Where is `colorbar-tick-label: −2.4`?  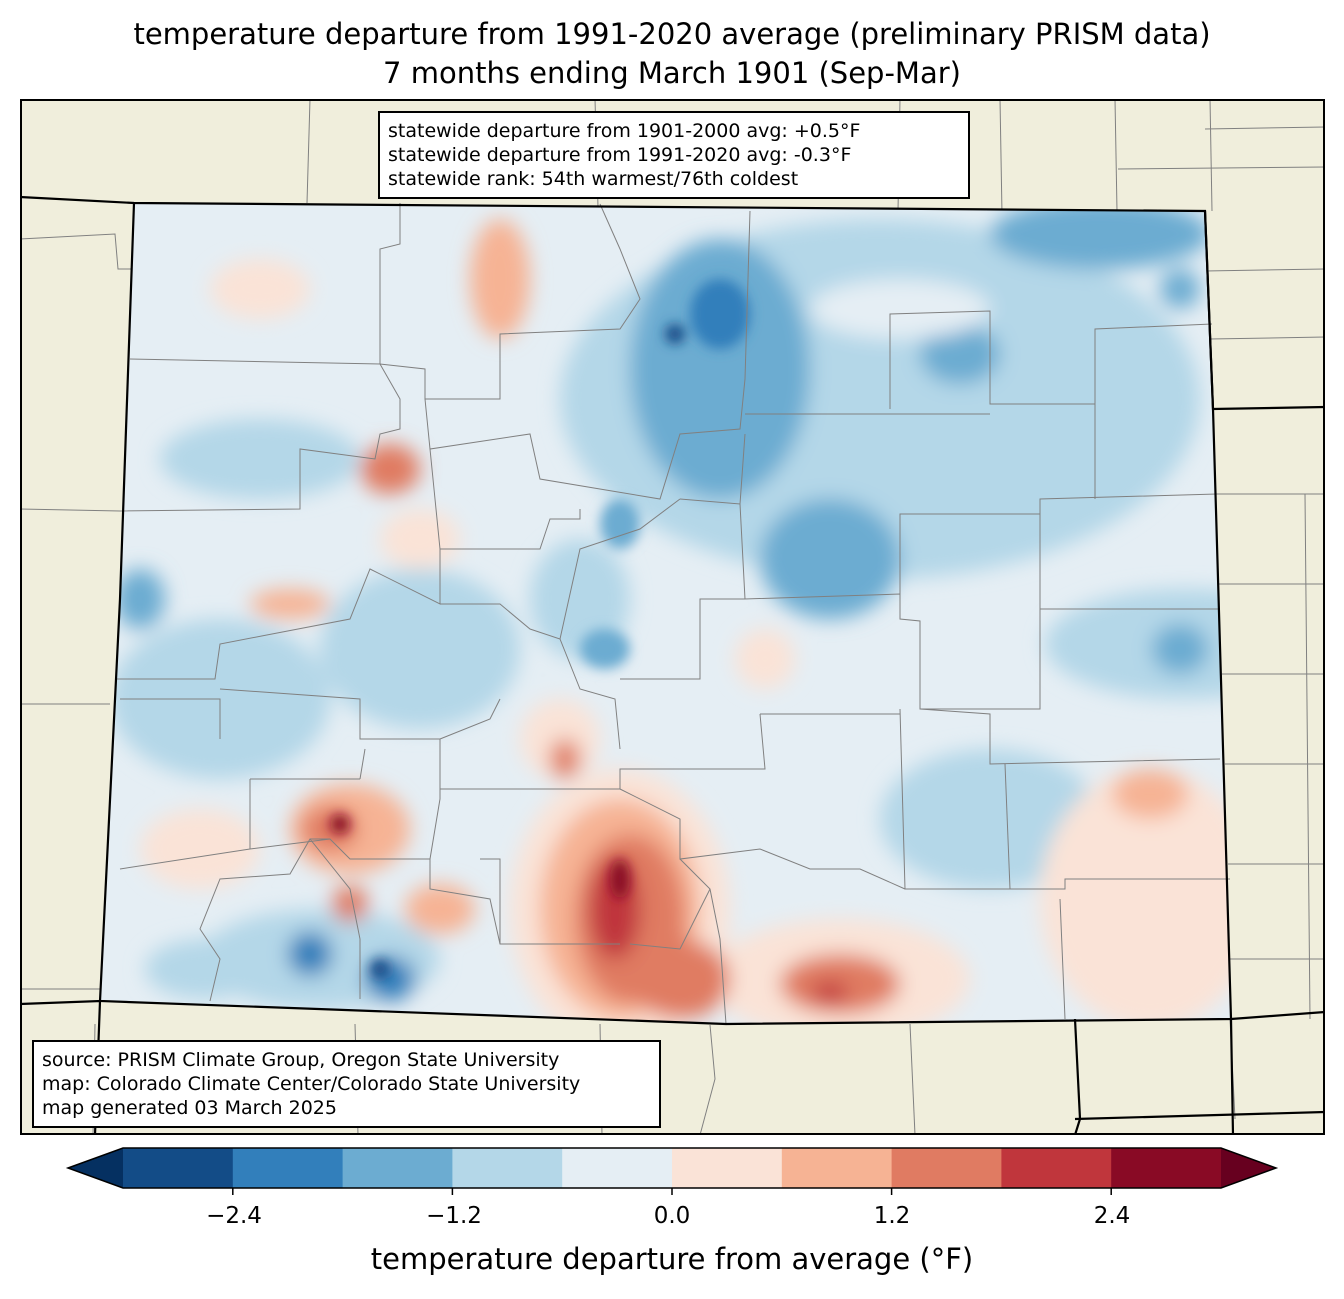 colorbar-tick-label: −2.4 is located at coordinates (234, 1216).